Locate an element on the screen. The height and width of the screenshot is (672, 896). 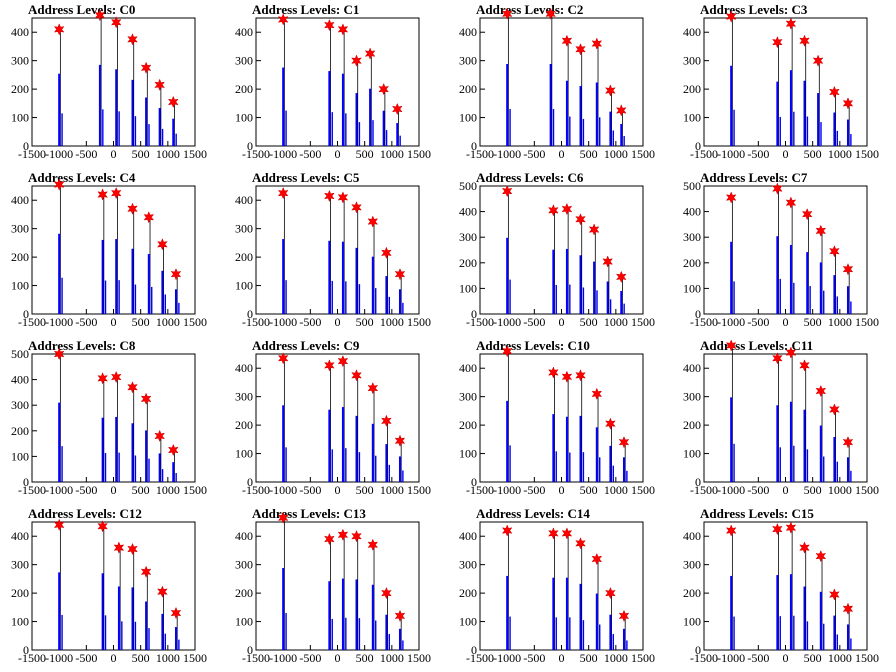
chart-title: Address Levels: C12 is located at coordinates (85, 513).